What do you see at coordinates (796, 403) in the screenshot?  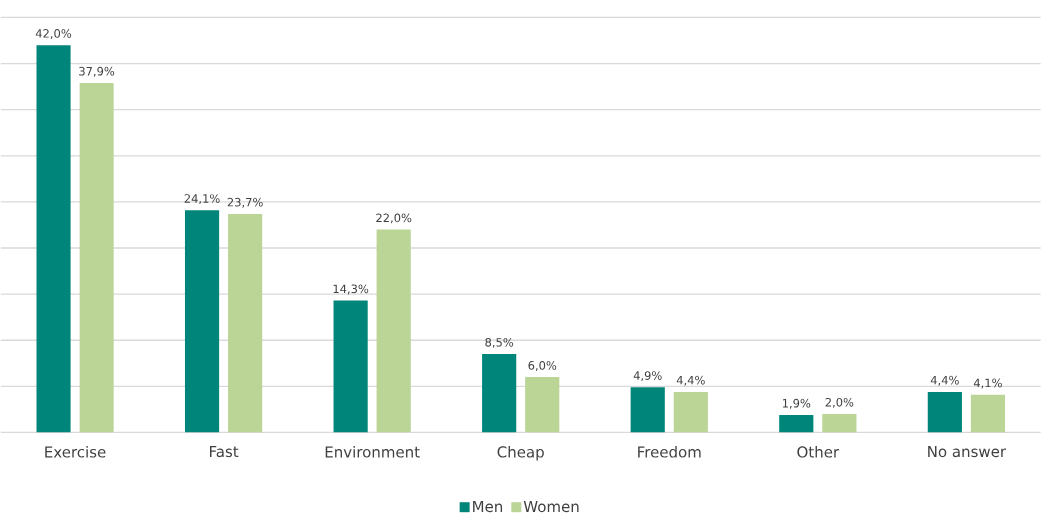 I see `data-label: 1,9%` at bounding box center [796, 403].